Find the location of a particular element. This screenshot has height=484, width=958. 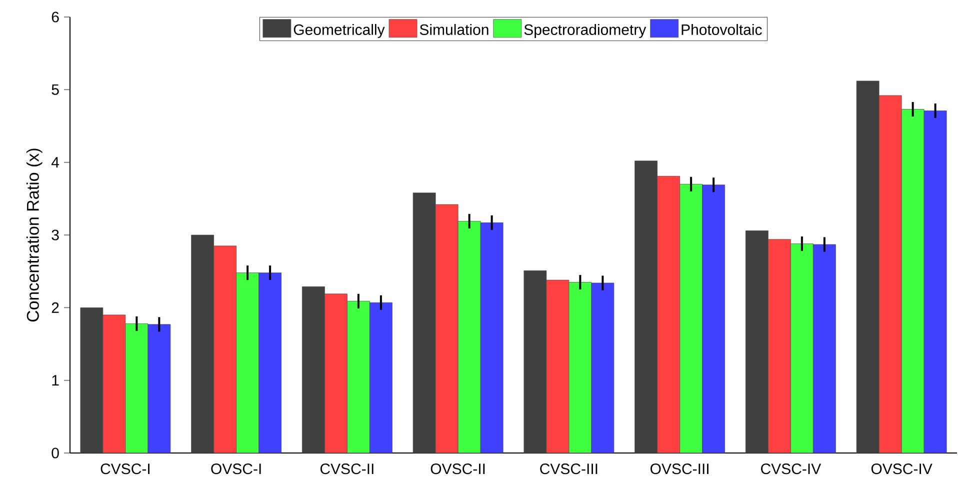

x-tick-label: OVSC-II is located at coordinates (457, 469).